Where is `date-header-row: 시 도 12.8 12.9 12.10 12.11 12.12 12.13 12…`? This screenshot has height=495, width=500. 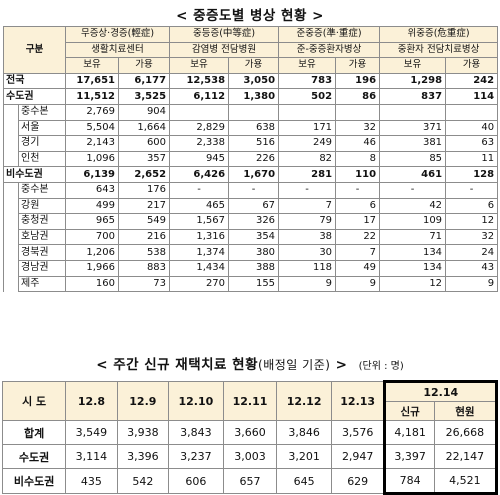
date-header-row: 시 도 12.8 12.9 12.10 12.11 12.12 12.13 12… is located at coordinates (249, 400).